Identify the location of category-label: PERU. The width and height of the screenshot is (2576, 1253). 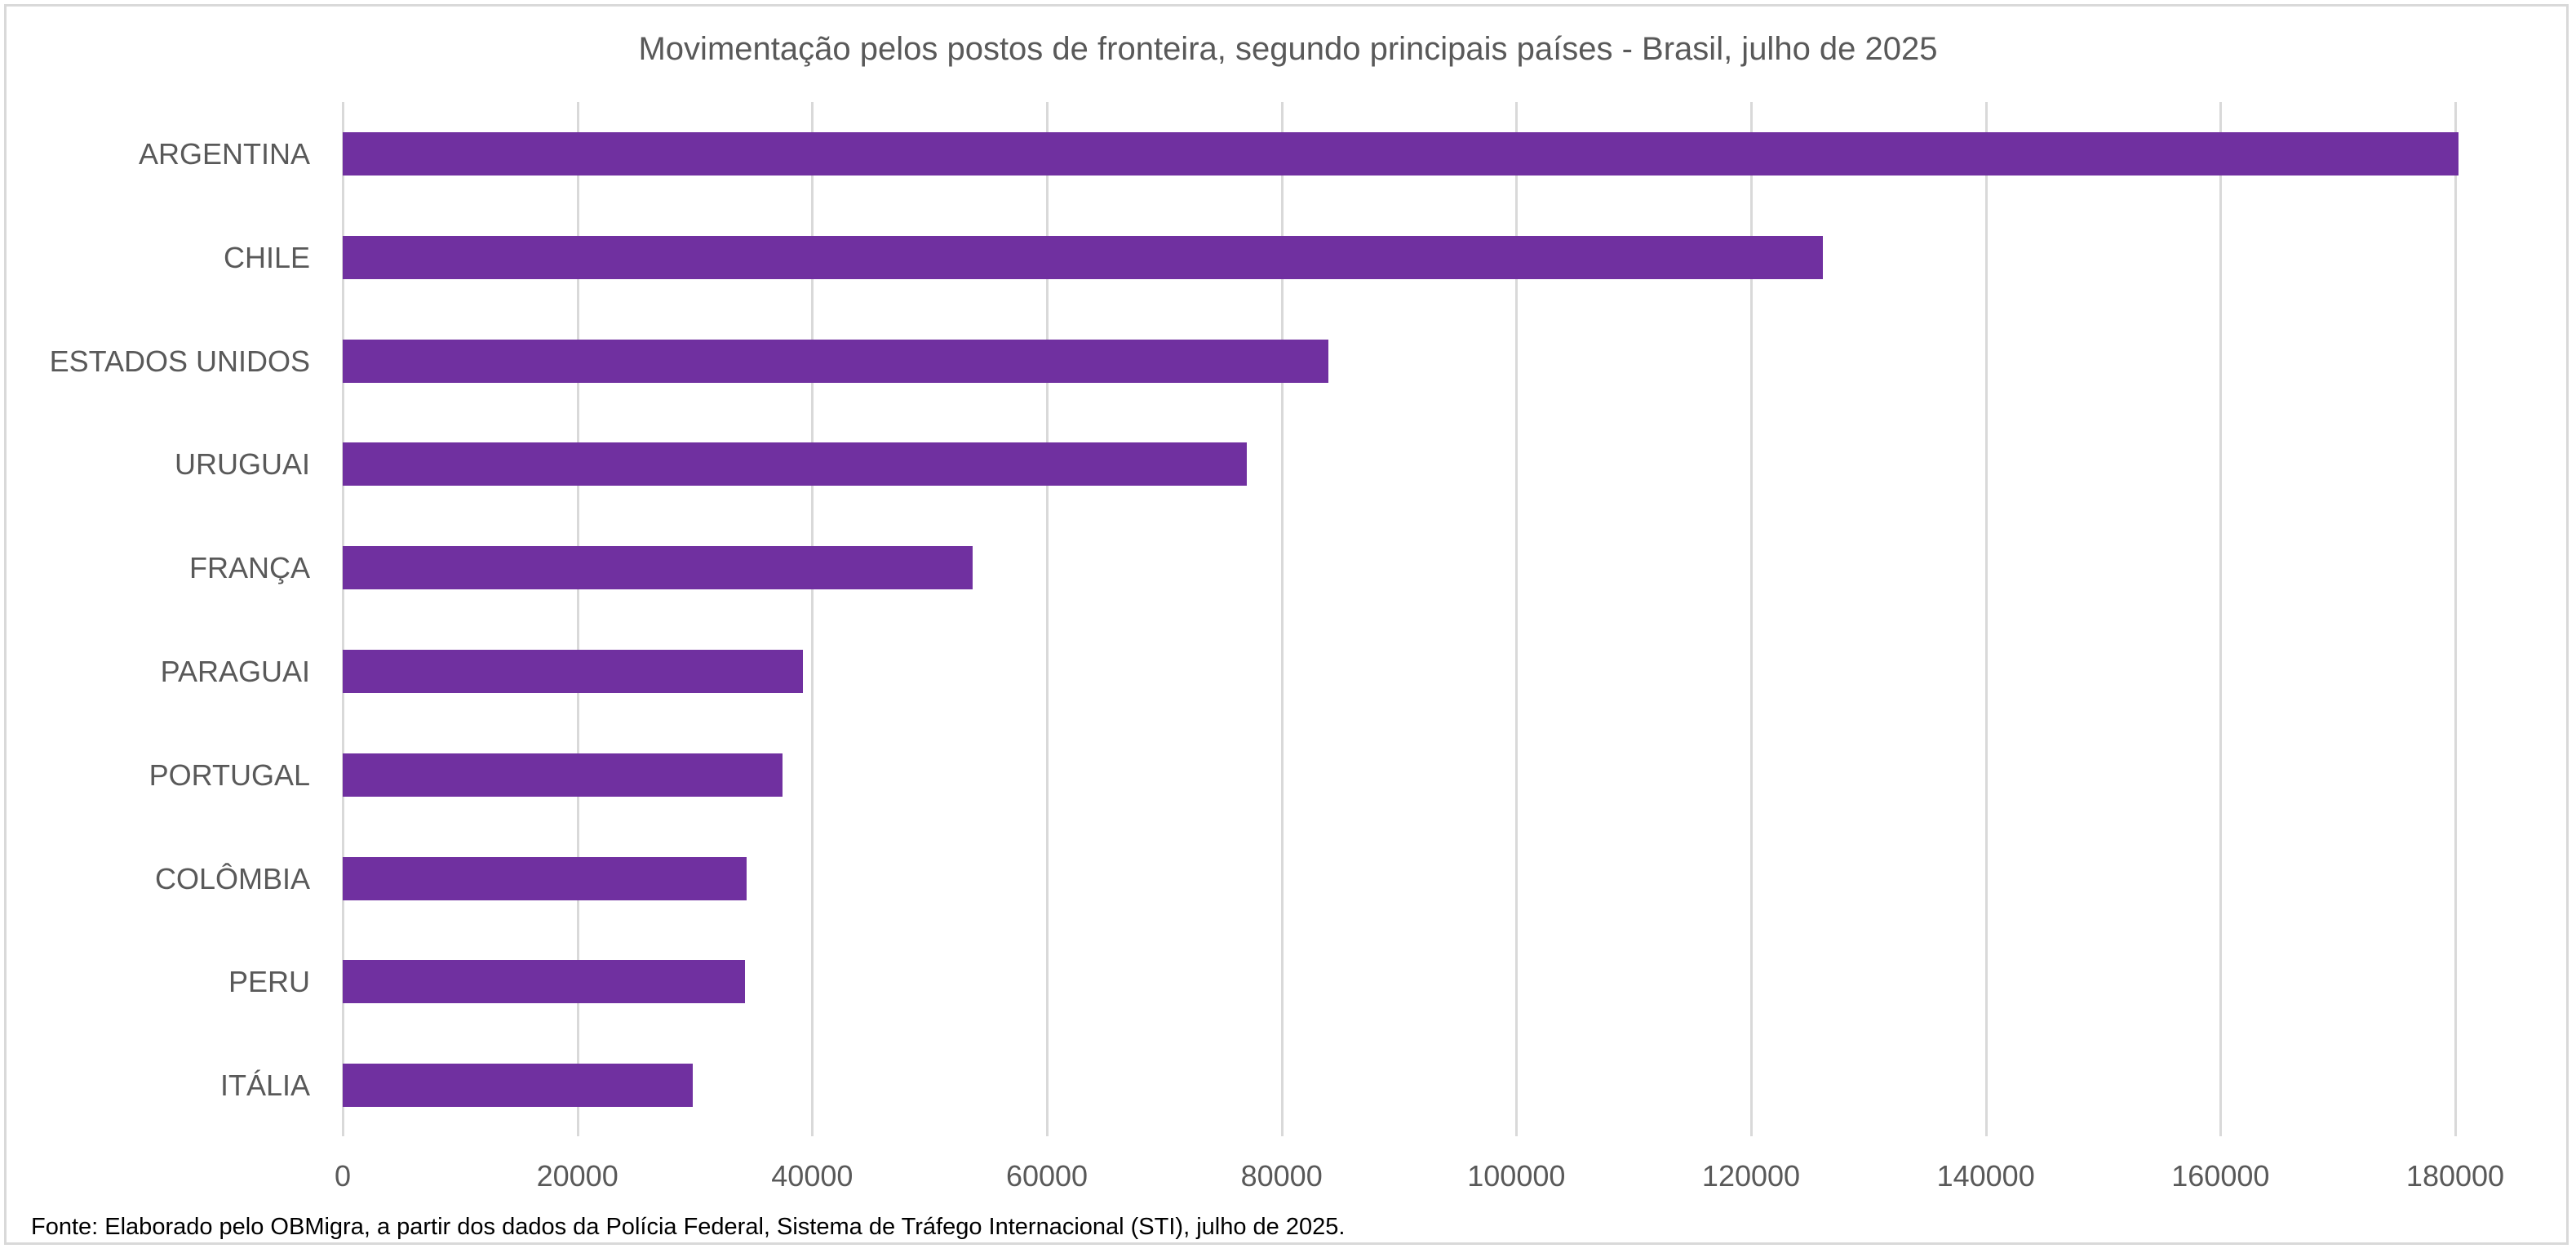
(269, 982).